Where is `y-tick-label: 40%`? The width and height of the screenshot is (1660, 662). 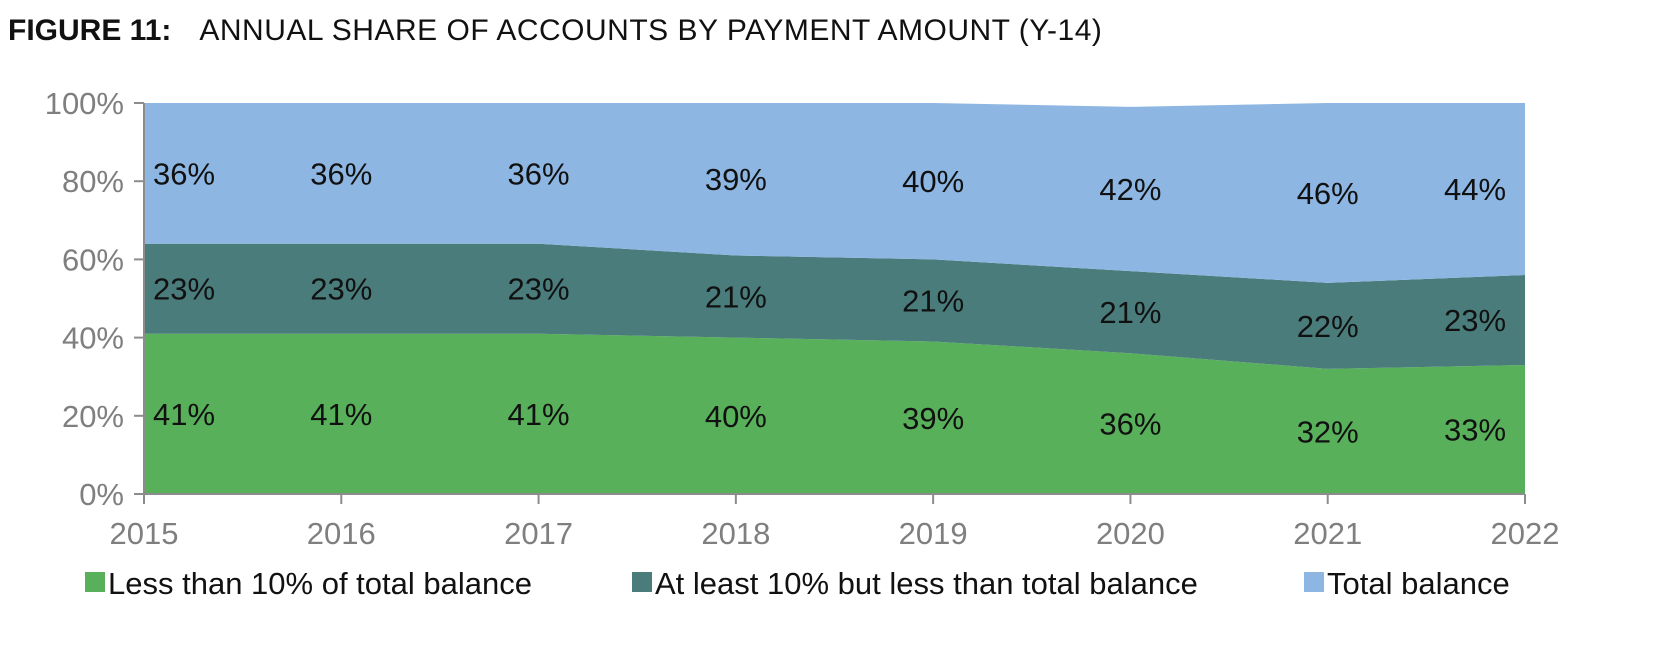 y-tick-label: 40% is located at coordinates (93, 338).